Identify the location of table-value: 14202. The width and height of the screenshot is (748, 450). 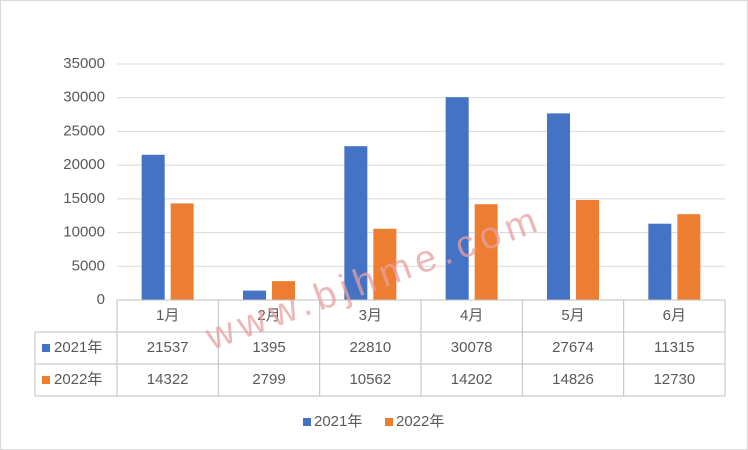
(472, 379).